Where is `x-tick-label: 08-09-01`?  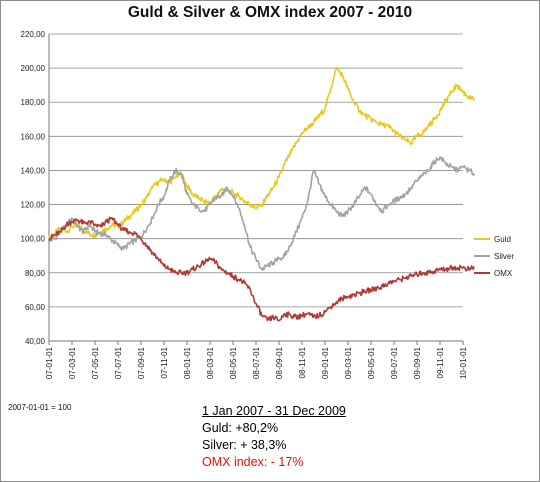
x-tick-label: 08-09-01 is located at coordinates (279, 362).